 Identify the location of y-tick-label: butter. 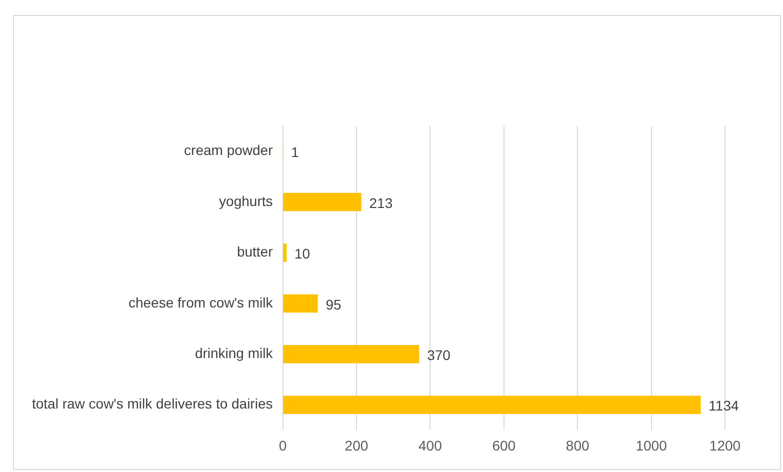
(255, 252).